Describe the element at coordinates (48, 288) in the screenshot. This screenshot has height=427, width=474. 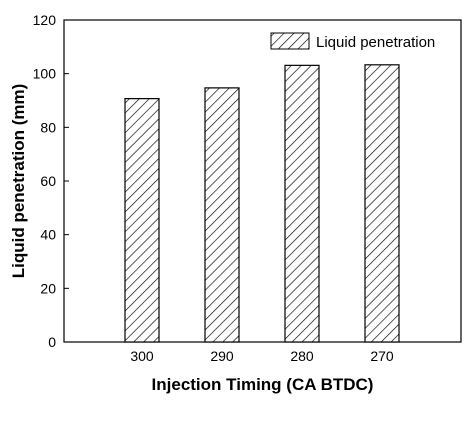
I see `y-tick-label: 20` at that location.